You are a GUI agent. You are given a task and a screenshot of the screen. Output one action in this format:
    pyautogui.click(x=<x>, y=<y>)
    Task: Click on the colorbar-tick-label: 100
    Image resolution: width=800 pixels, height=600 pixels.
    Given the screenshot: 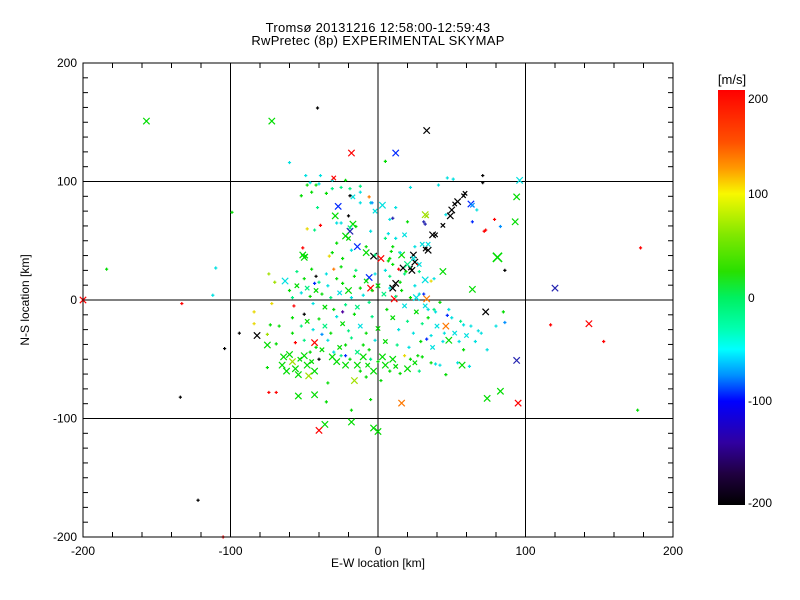 What is the action you would take?
    pyautogui.click(x=758, y=193)
    